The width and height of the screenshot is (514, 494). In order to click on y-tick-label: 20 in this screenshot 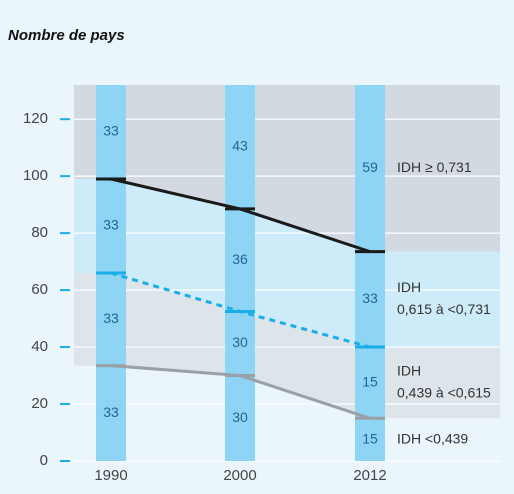, I will do `click(39, 403)`.